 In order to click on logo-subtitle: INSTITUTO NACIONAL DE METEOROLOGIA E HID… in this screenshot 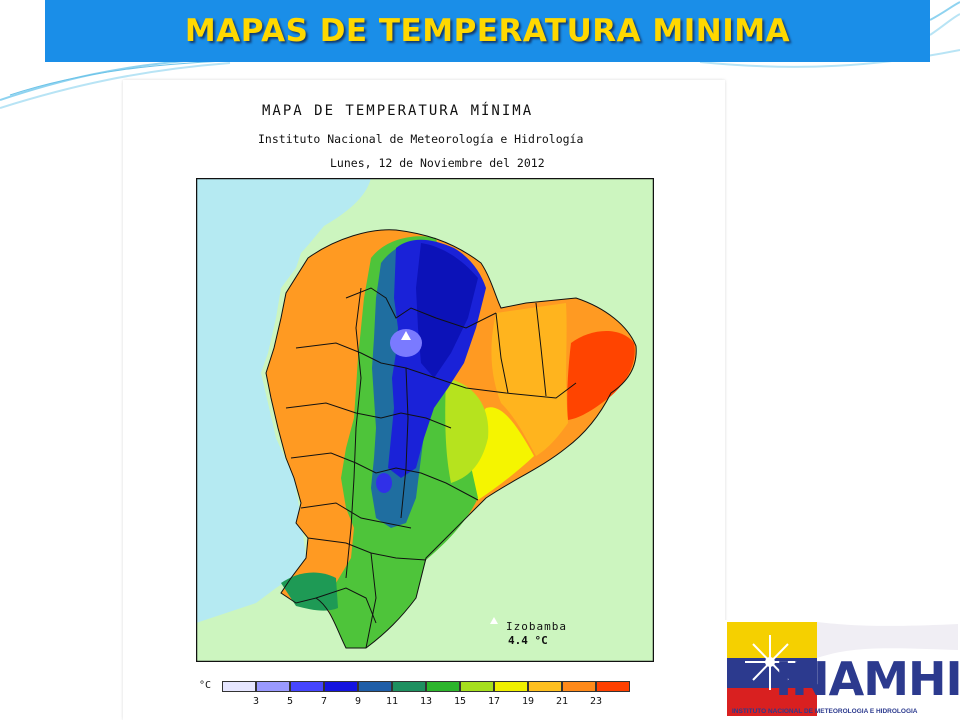, I will do `click(825, 711)`.